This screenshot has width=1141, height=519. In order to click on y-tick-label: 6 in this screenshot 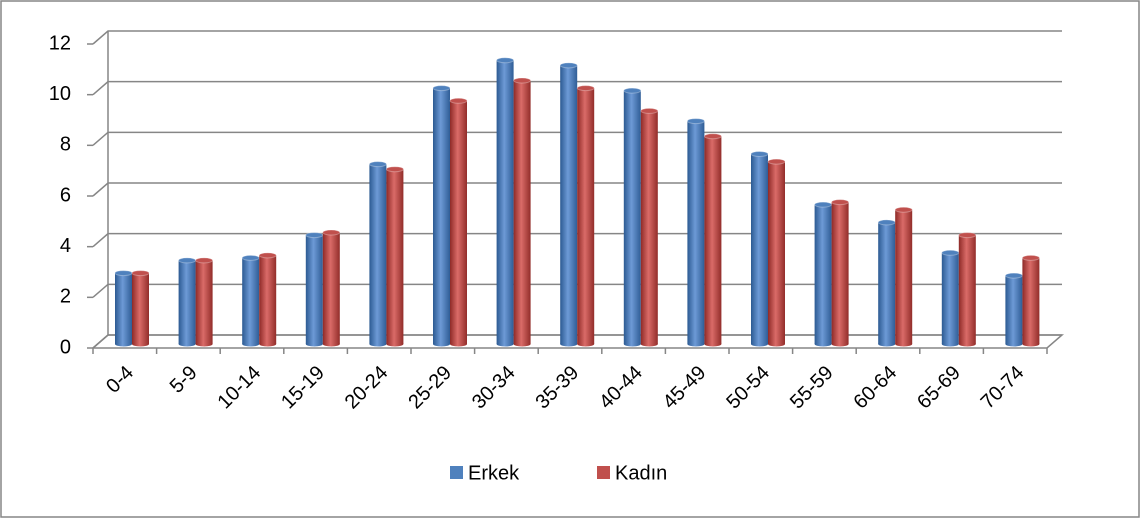, I will do `click(65, 195)`.